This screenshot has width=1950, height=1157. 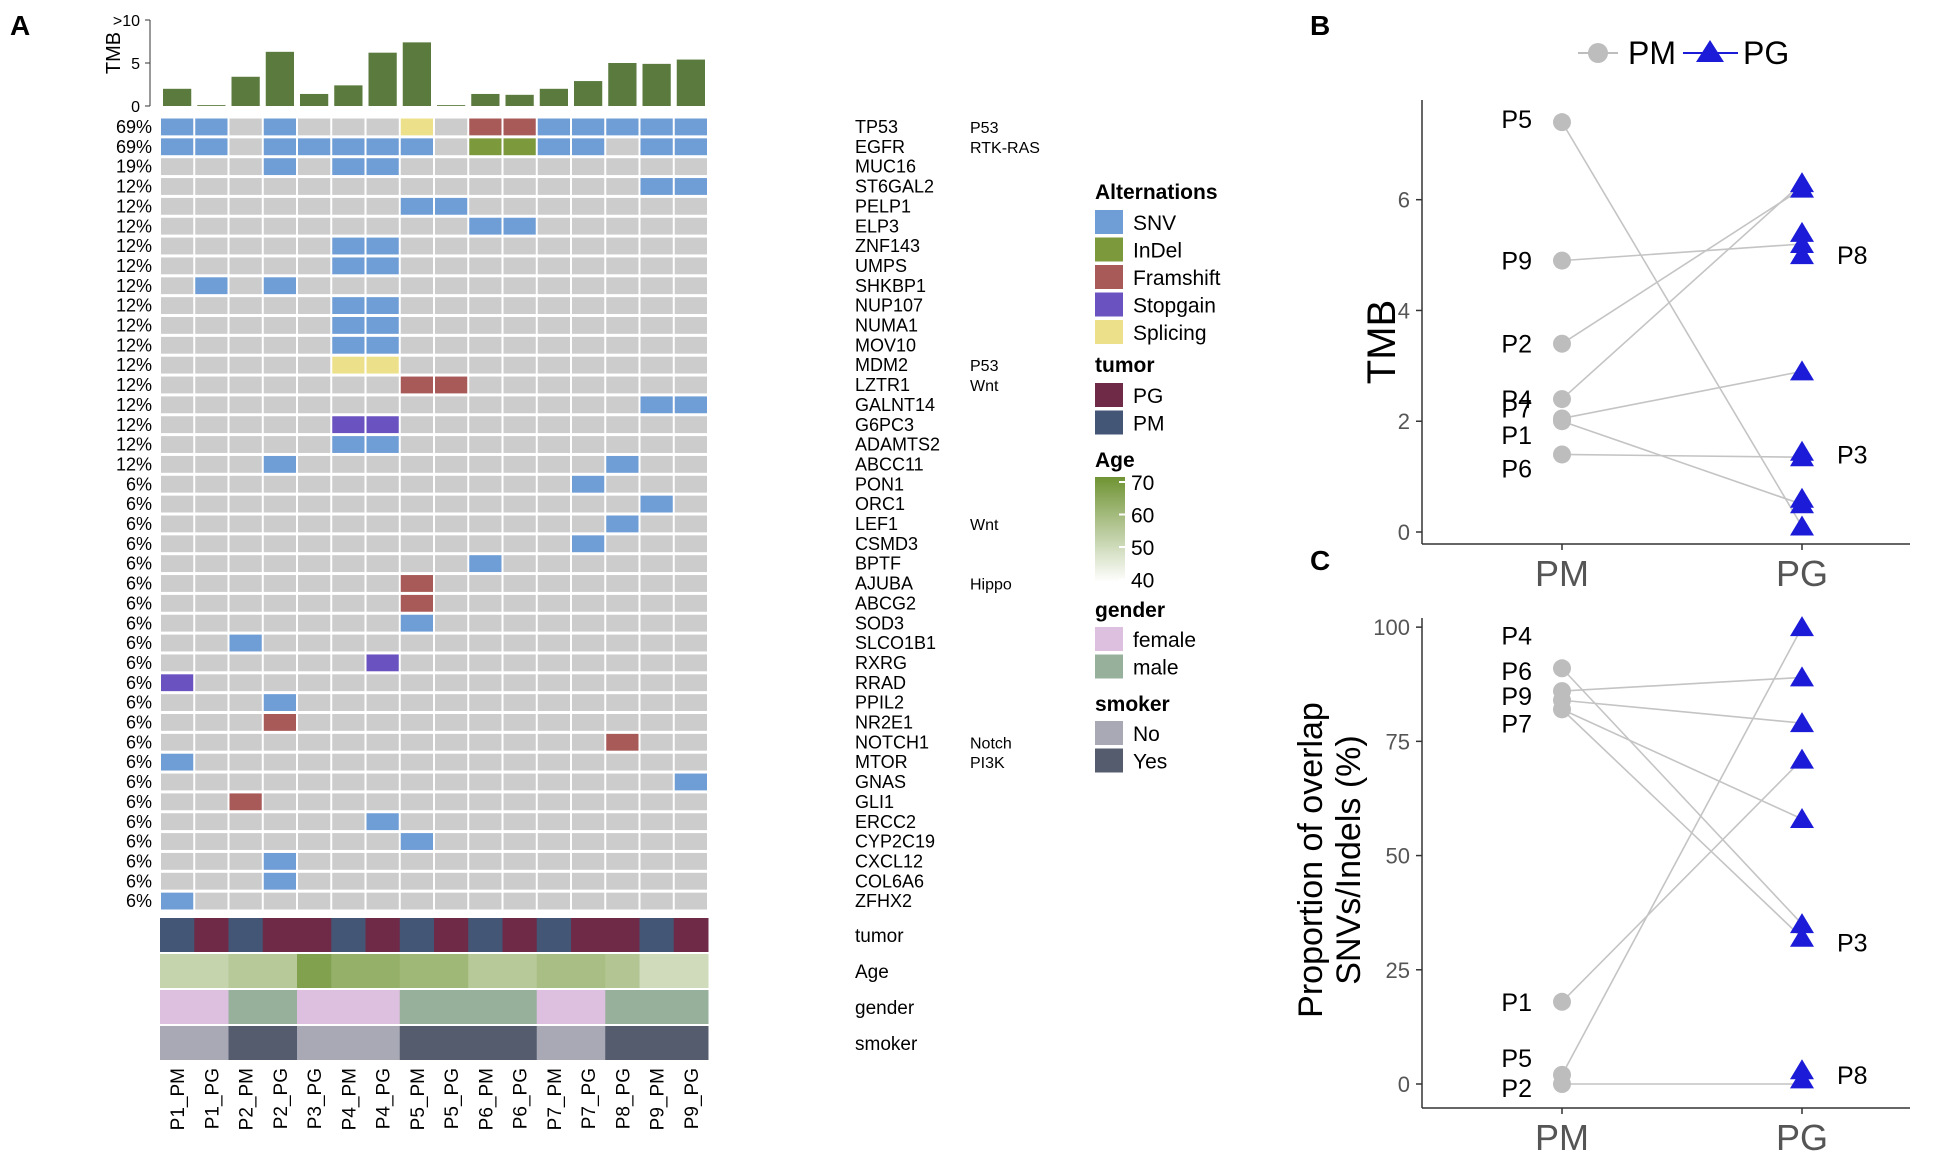 I want to click on x-tick-label: PM, so click(x=1562, y=573).